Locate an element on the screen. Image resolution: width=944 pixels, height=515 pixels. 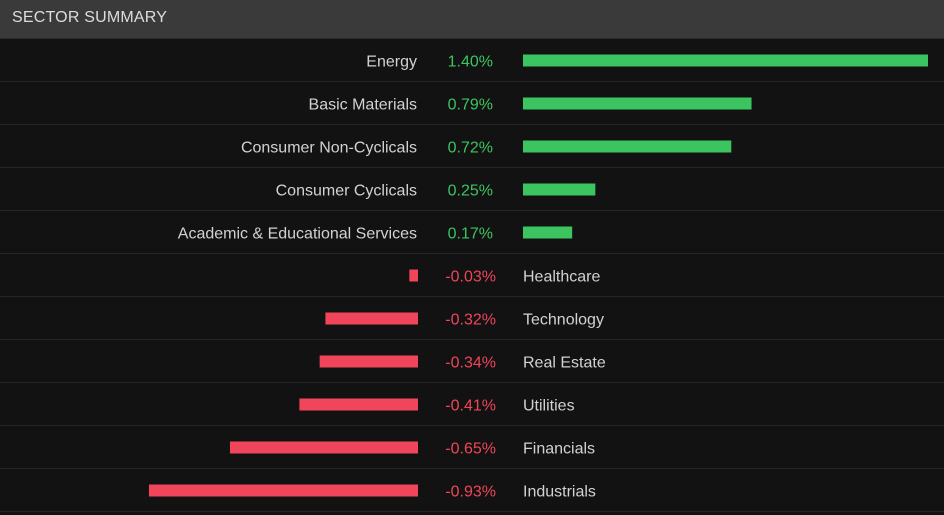
sector-row-consumer-cyclicals: Consumer Cyclicals 0.25% is located at coordinates (472, 197).